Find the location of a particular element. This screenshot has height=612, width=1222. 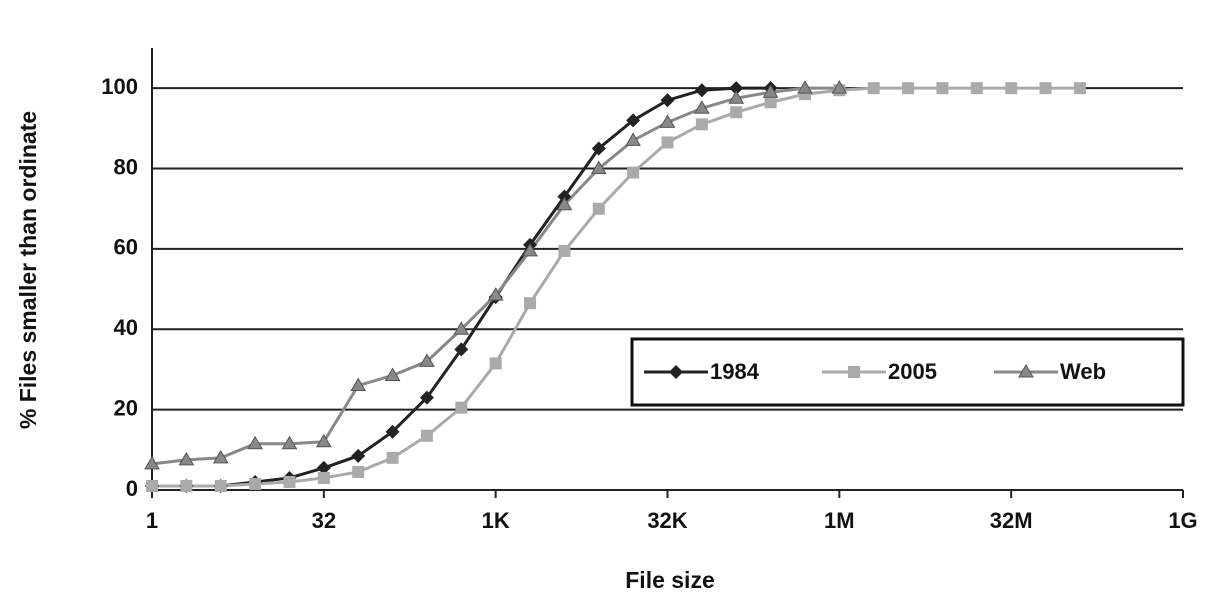

y-tick-label: 40 is located at coordinates (126, 327).